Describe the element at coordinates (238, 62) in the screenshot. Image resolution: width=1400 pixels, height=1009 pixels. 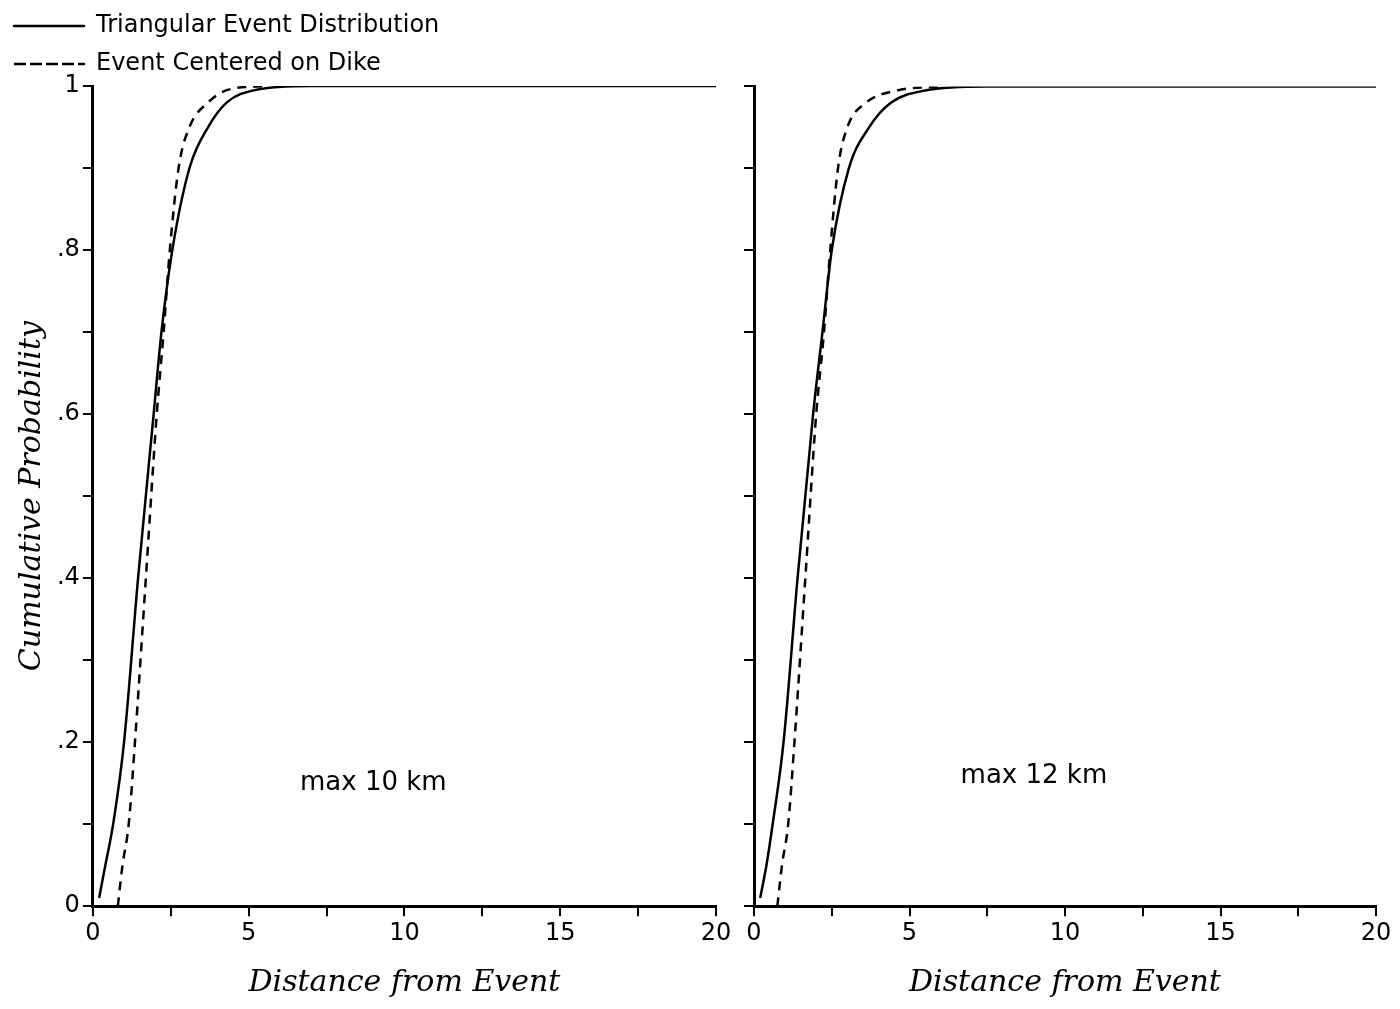
I see `legend-label: Event Centered on Dike` at that location.